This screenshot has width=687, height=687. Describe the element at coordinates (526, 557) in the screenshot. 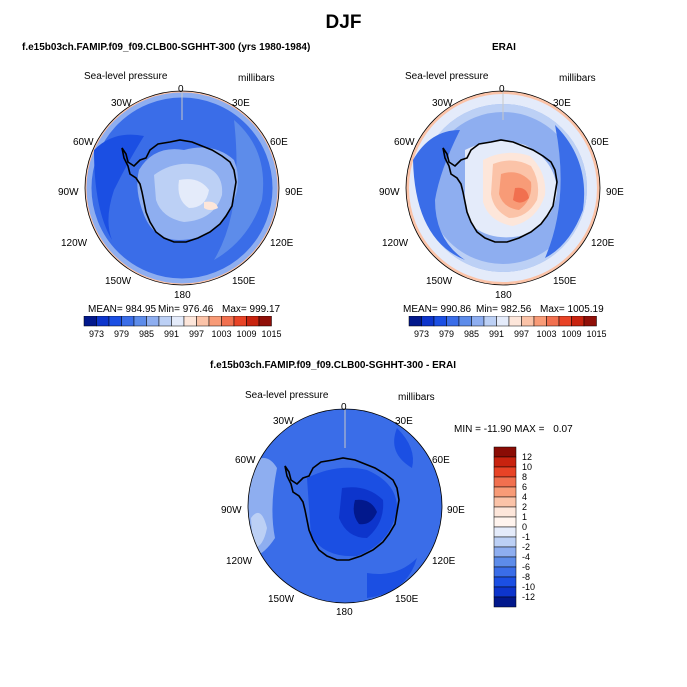

I see `diff-colorbar-tick-label: -4` at that location.